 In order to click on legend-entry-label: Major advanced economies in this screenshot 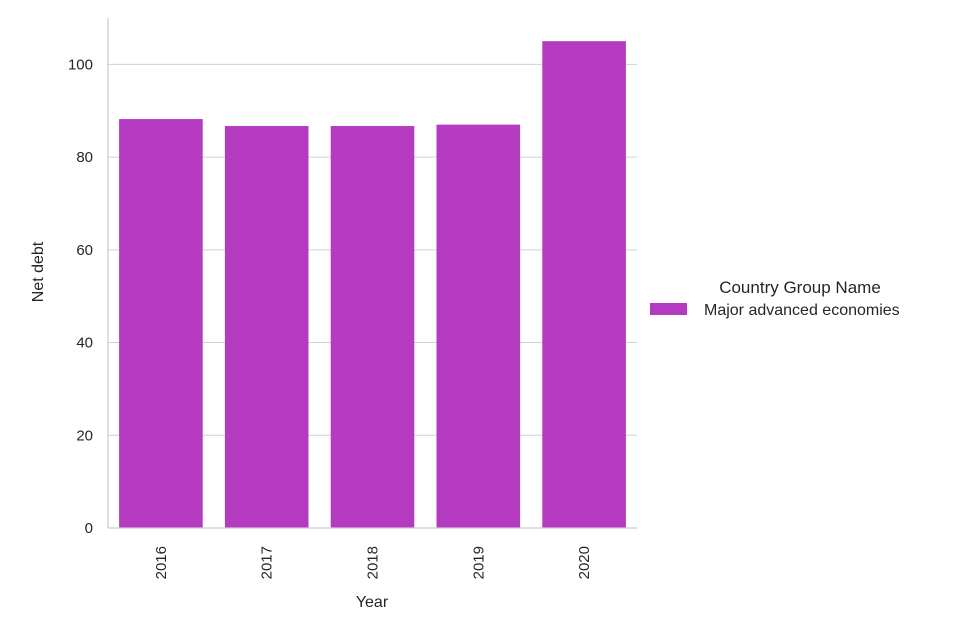, I will do `click(802, 310)`.